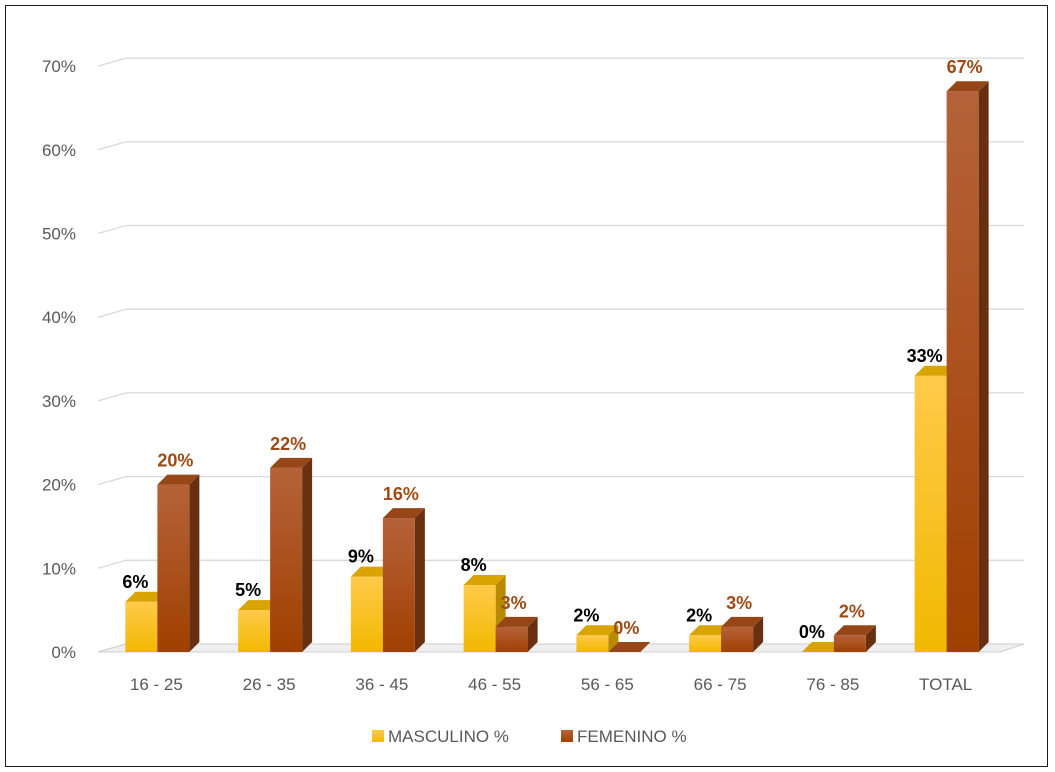  What do you see at coordinates (632, 736) in the screenshot?
I see `legend-label: FEMENINO %` at bounding box center [632, 736].